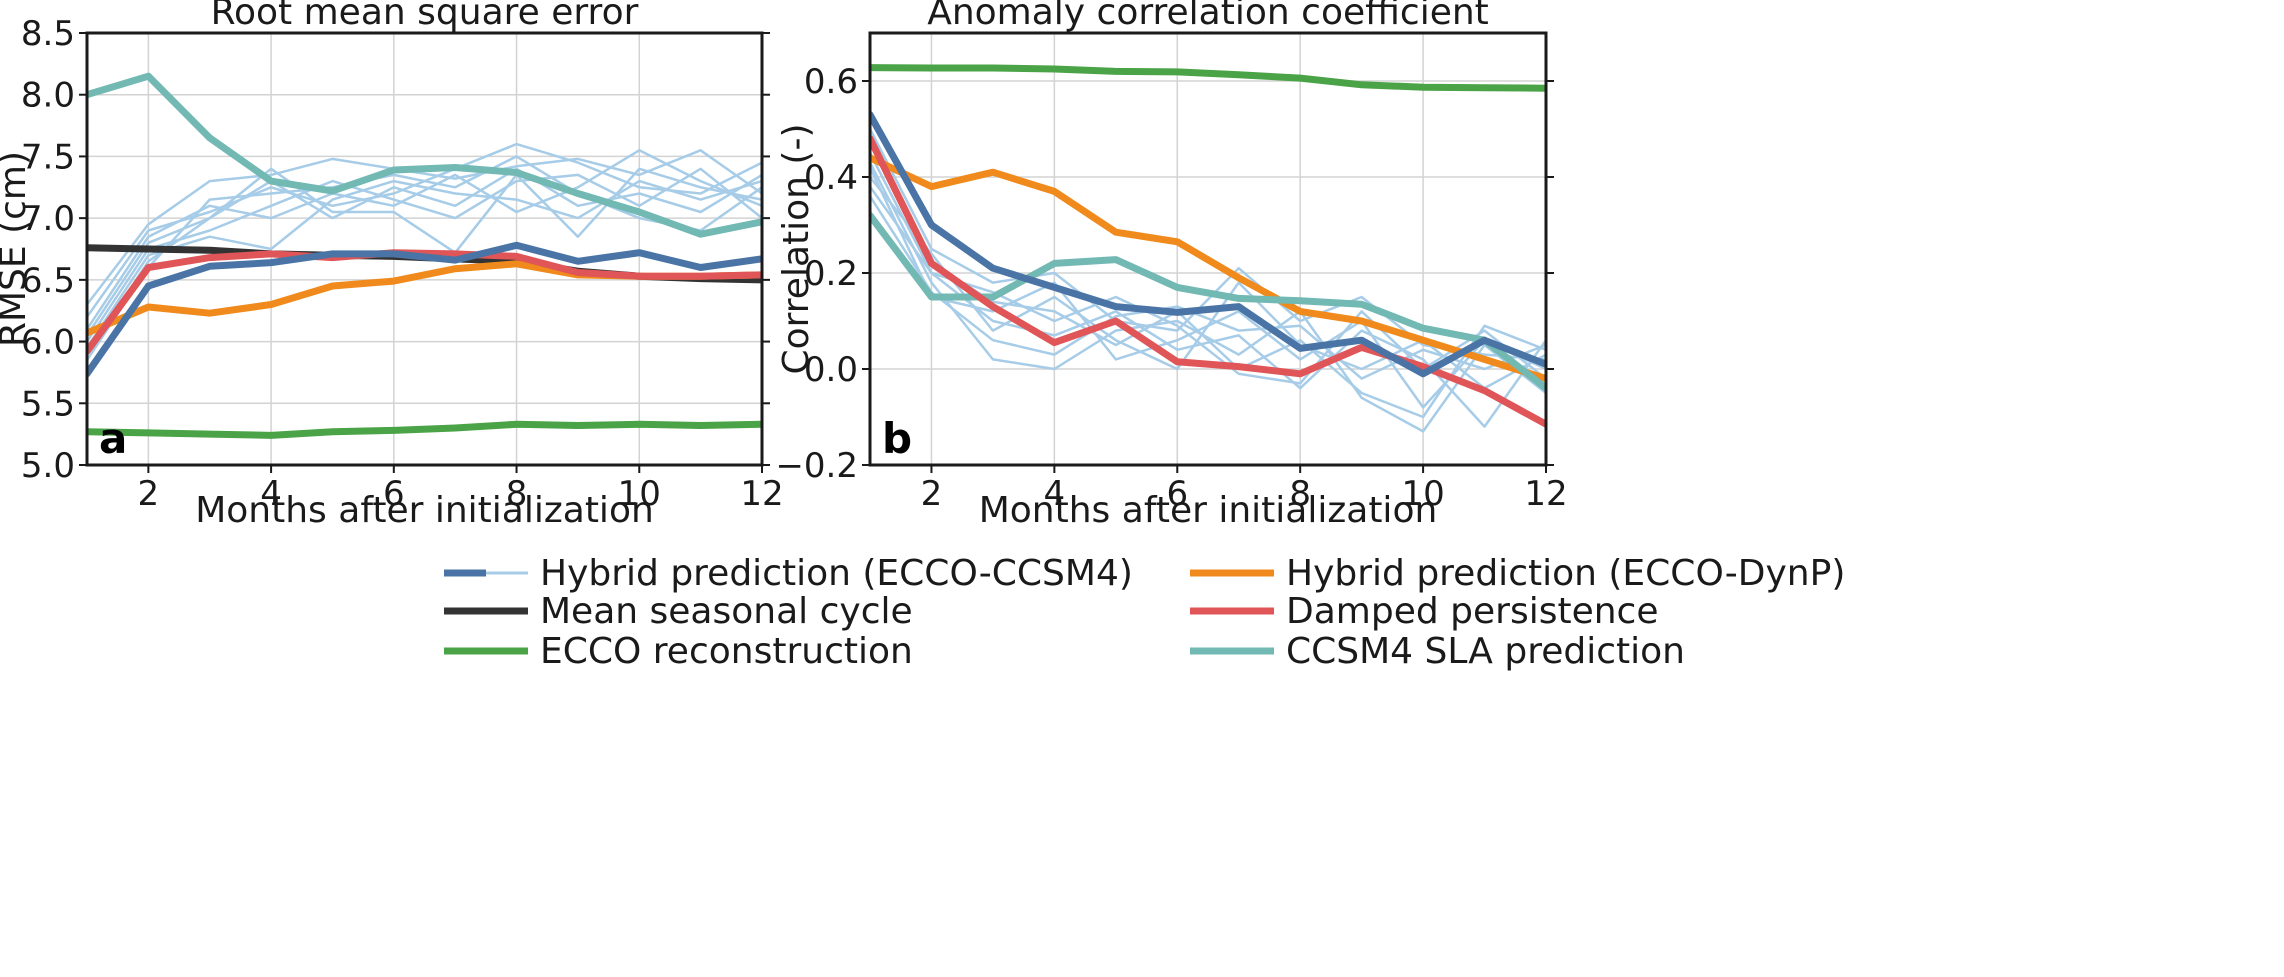 This screenshot has height=977, width=2284. Describe the element at coordinates (816, 466) in the screenshot. I see `y-tick-label: −0.2` at that location.